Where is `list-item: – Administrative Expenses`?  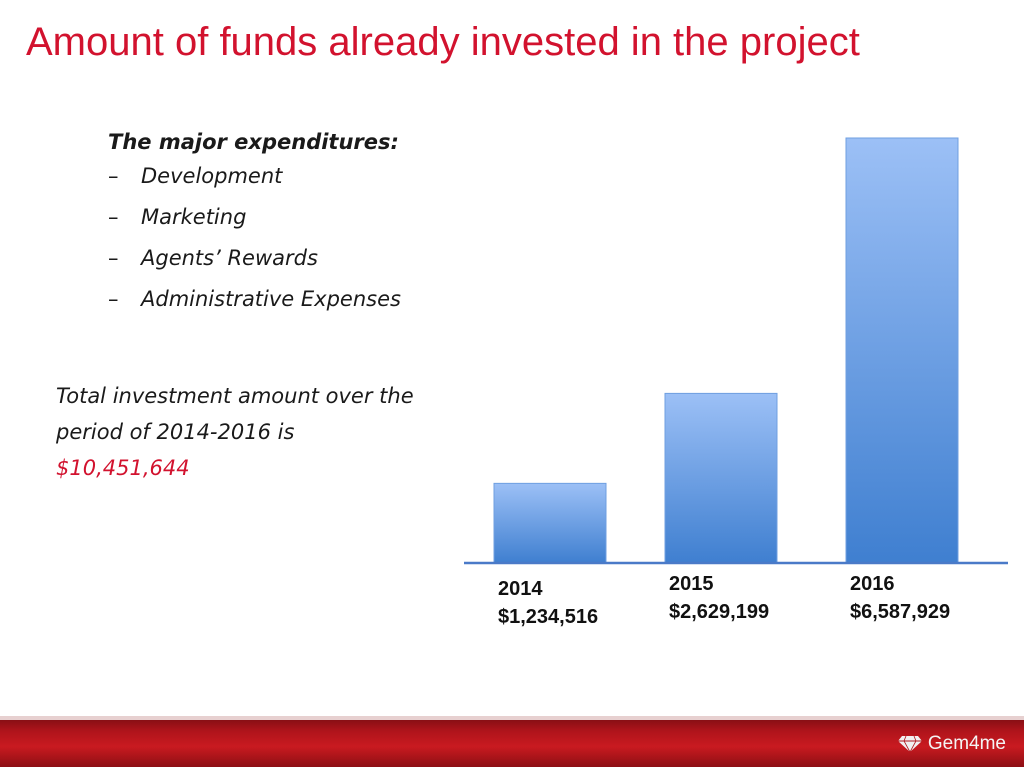 list-item: – Administrative Expenses is located at coordinates (254, 307).